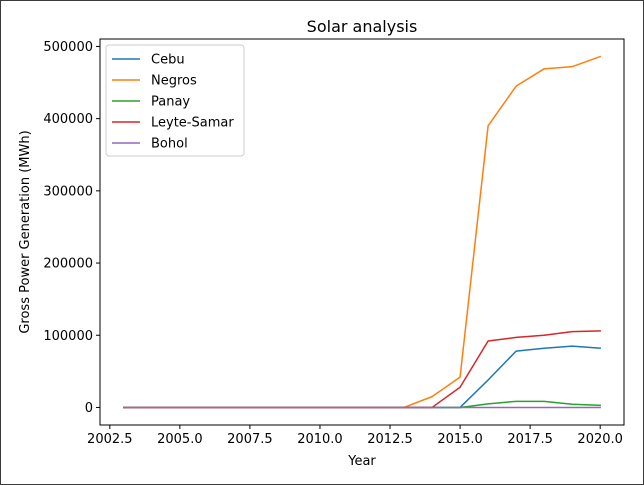 Image resolution: width=644 pixels, height=485 pixels. I want to click on series-line-leyte-samar, so click(362, 369).